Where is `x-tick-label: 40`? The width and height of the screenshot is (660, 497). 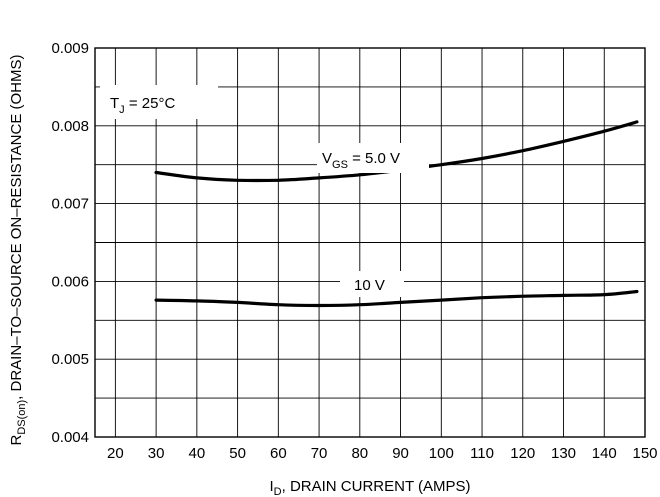 x-tick-label: 40 is located at coordinates (197, 453).